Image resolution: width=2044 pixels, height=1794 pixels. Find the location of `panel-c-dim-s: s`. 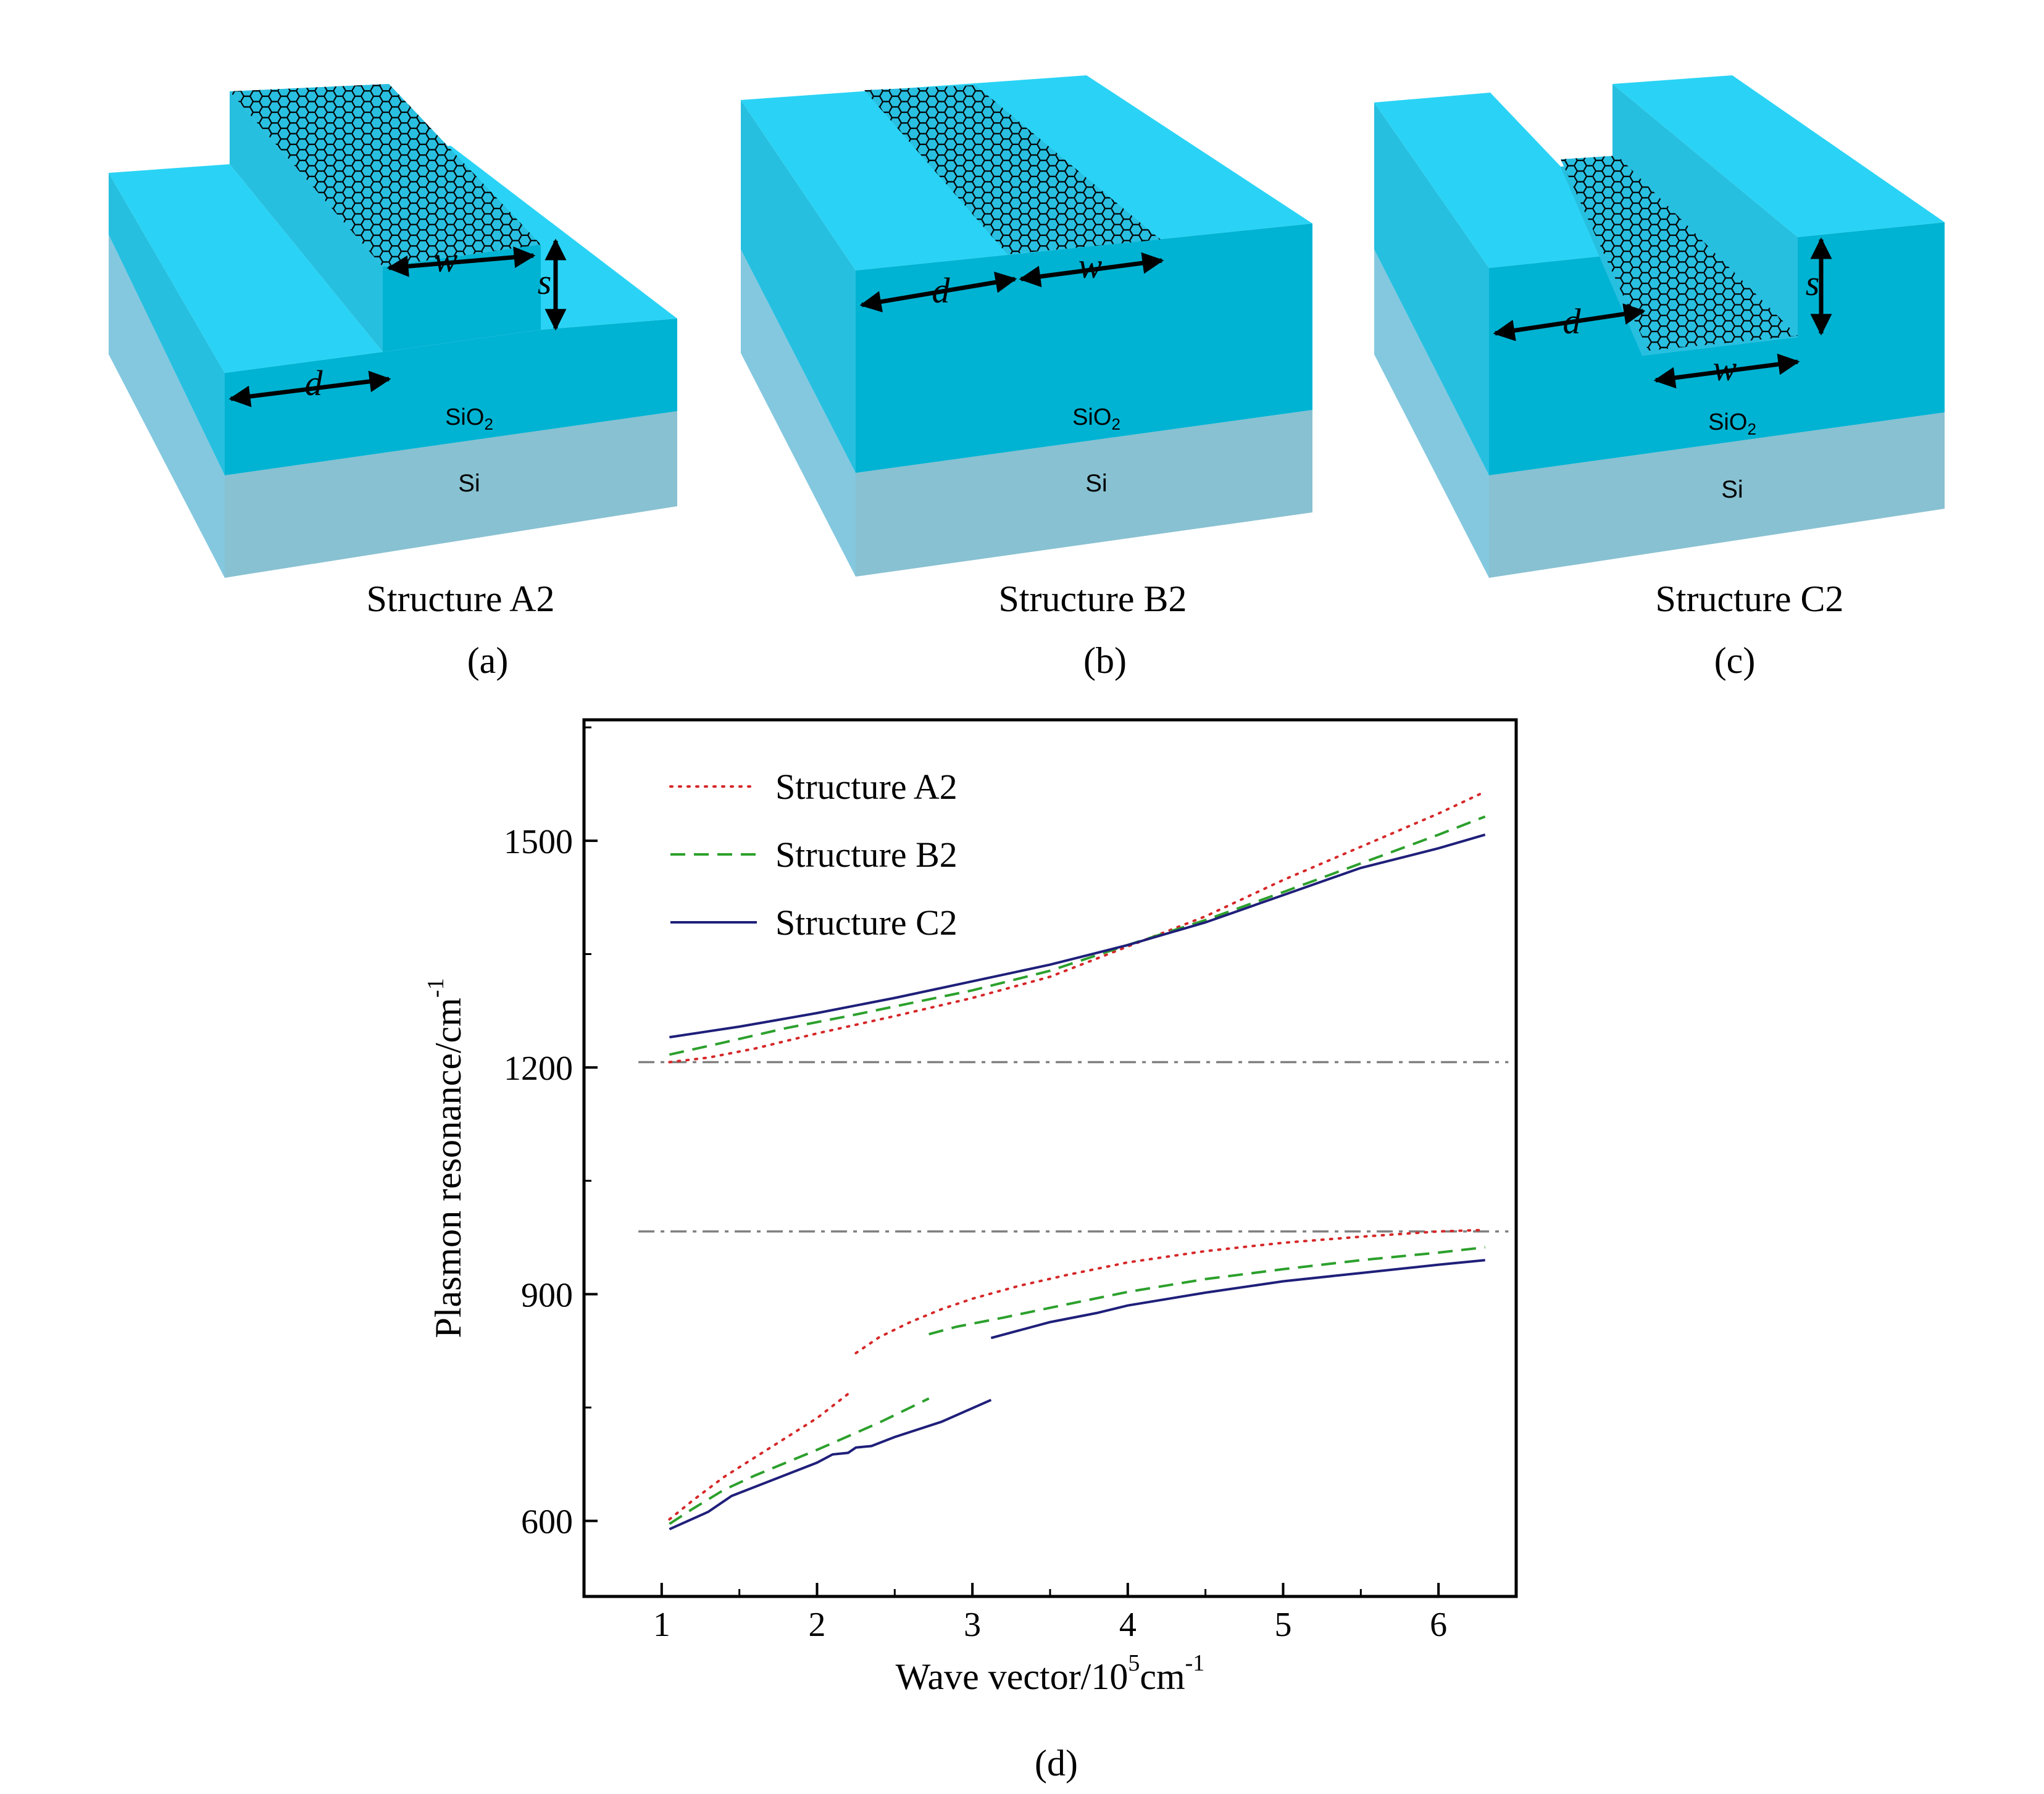

panel-c-dim-s: s is located at coordinates (1813, 283).